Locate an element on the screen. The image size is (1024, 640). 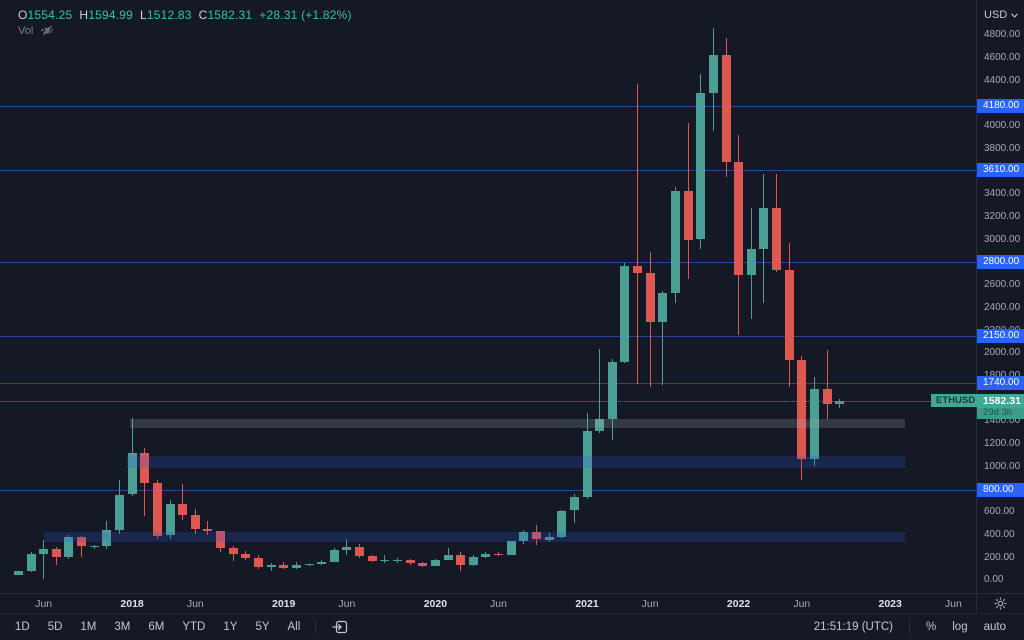
gear-icon is located at coordinates (1000, 603).